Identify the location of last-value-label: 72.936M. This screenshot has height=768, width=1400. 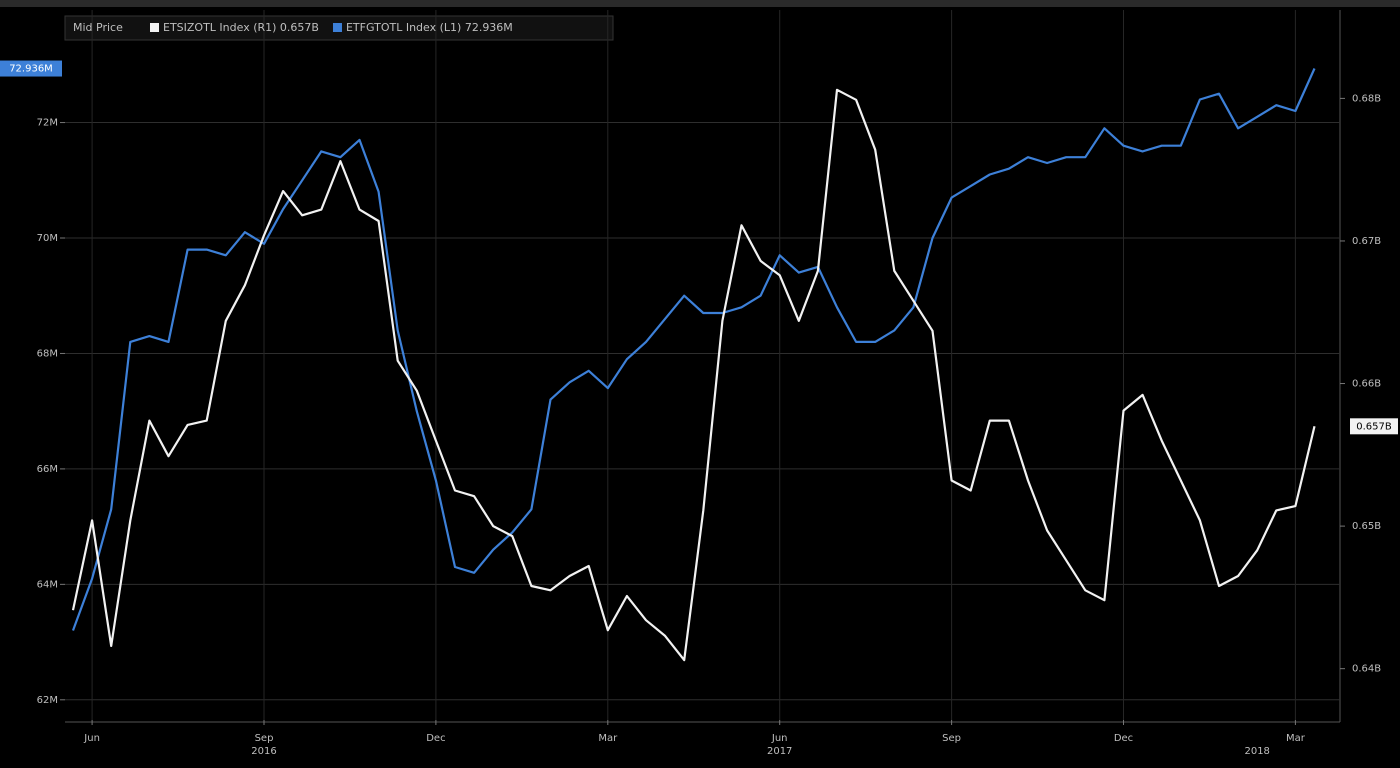
(31, 69).